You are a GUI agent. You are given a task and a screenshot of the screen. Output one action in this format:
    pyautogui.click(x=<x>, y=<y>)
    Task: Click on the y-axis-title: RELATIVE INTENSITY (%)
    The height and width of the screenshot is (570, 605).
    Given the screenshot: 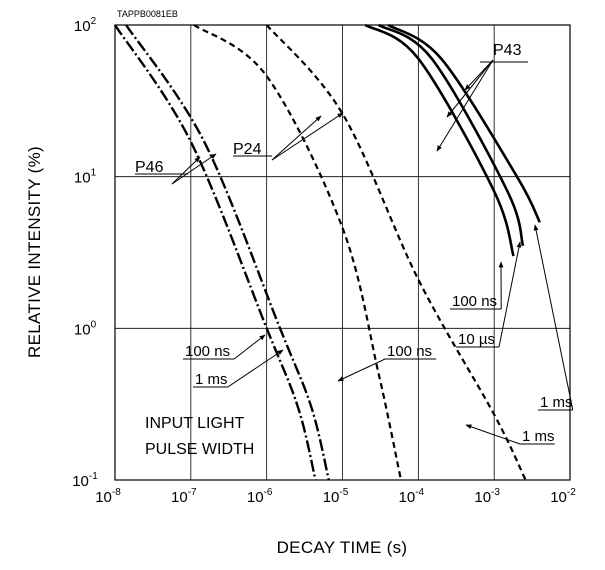 What is the action you would take?
    pyautogui.click(x=34, y=252)
    